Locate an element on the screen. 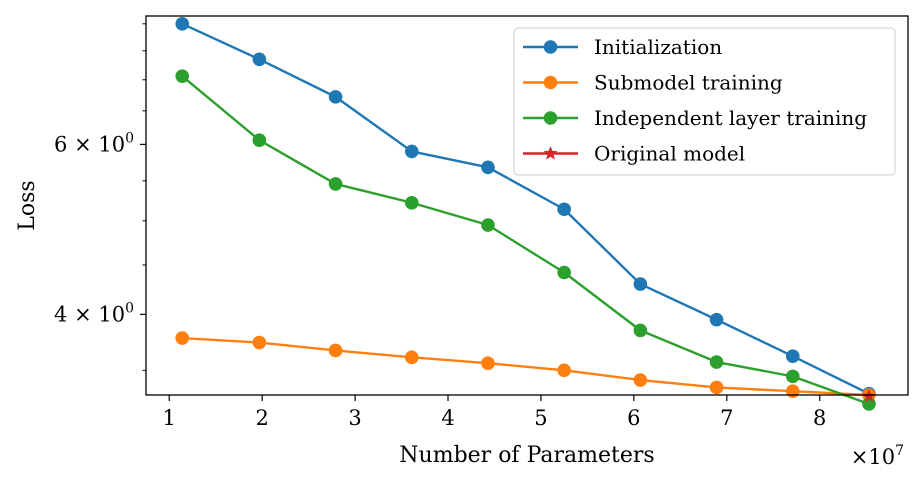 Image resolution: width=923 pixels, height=485 pixels. legend-box is located at coordinates (704, 101).